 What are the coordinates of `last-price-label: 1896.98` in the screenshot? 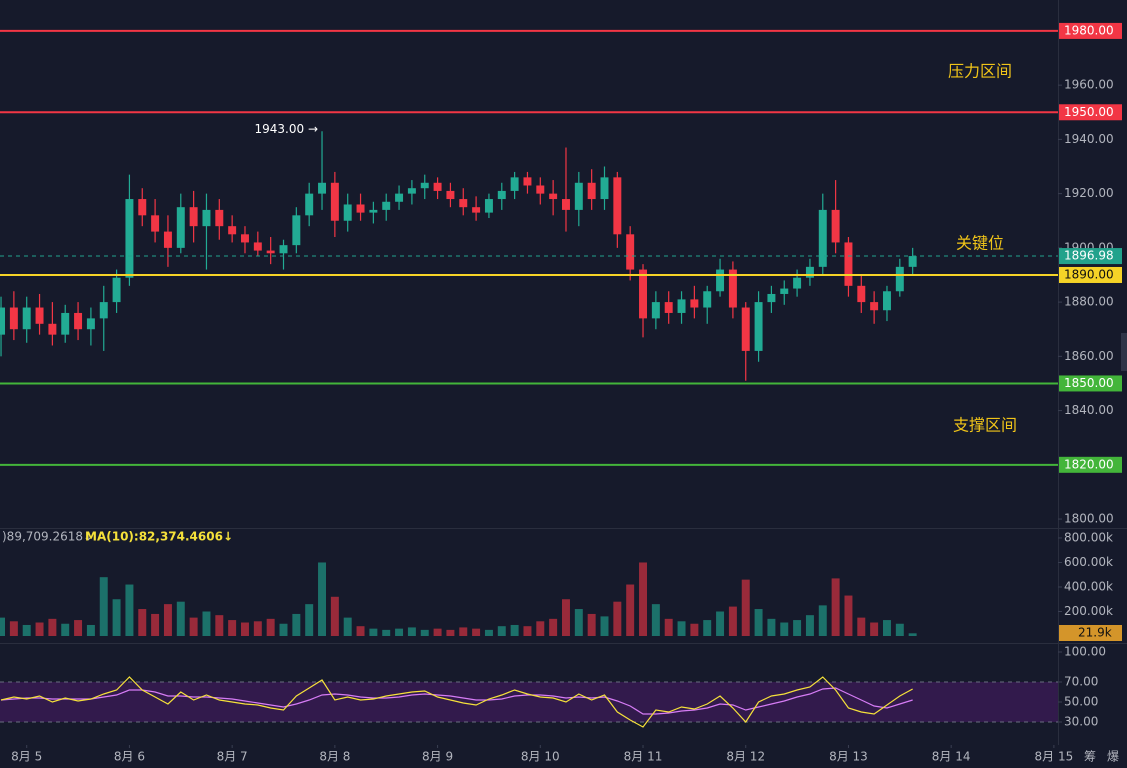 It's located at (1089, 256).